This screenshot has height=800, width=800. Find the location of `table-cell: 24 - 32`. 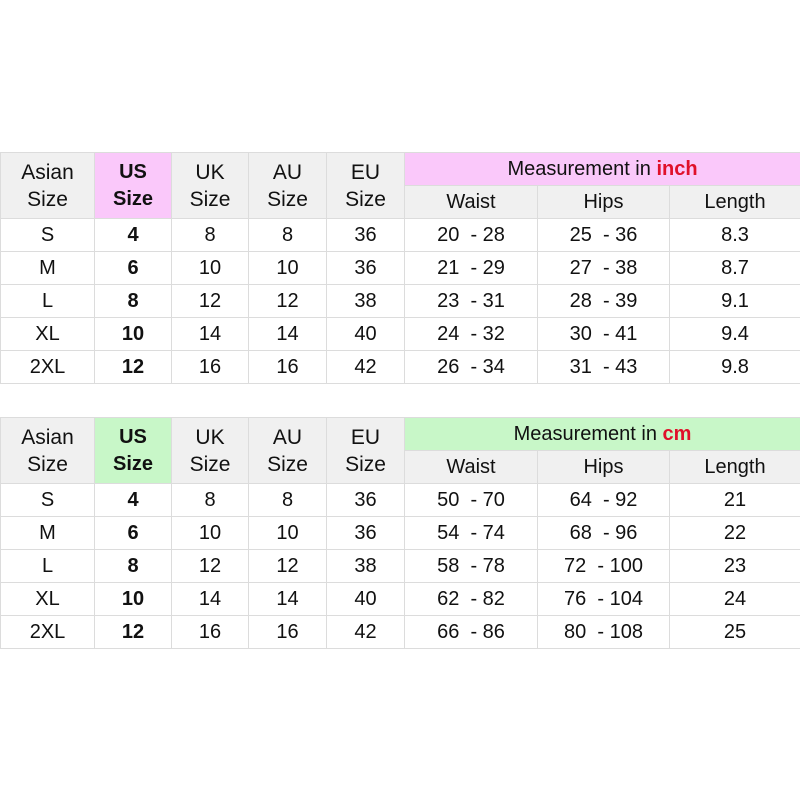

table-cell: 24 - 32 is located at coordinates (471, 334).